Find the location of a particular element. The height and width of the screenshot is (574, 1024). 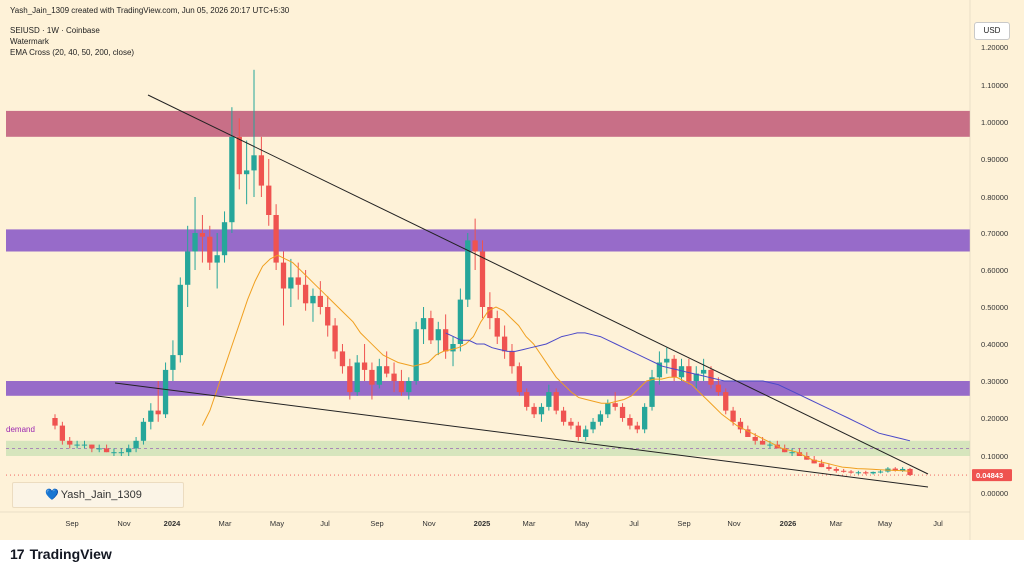

price-tick-label: 0.70000 is located at coordinates (994, 233).